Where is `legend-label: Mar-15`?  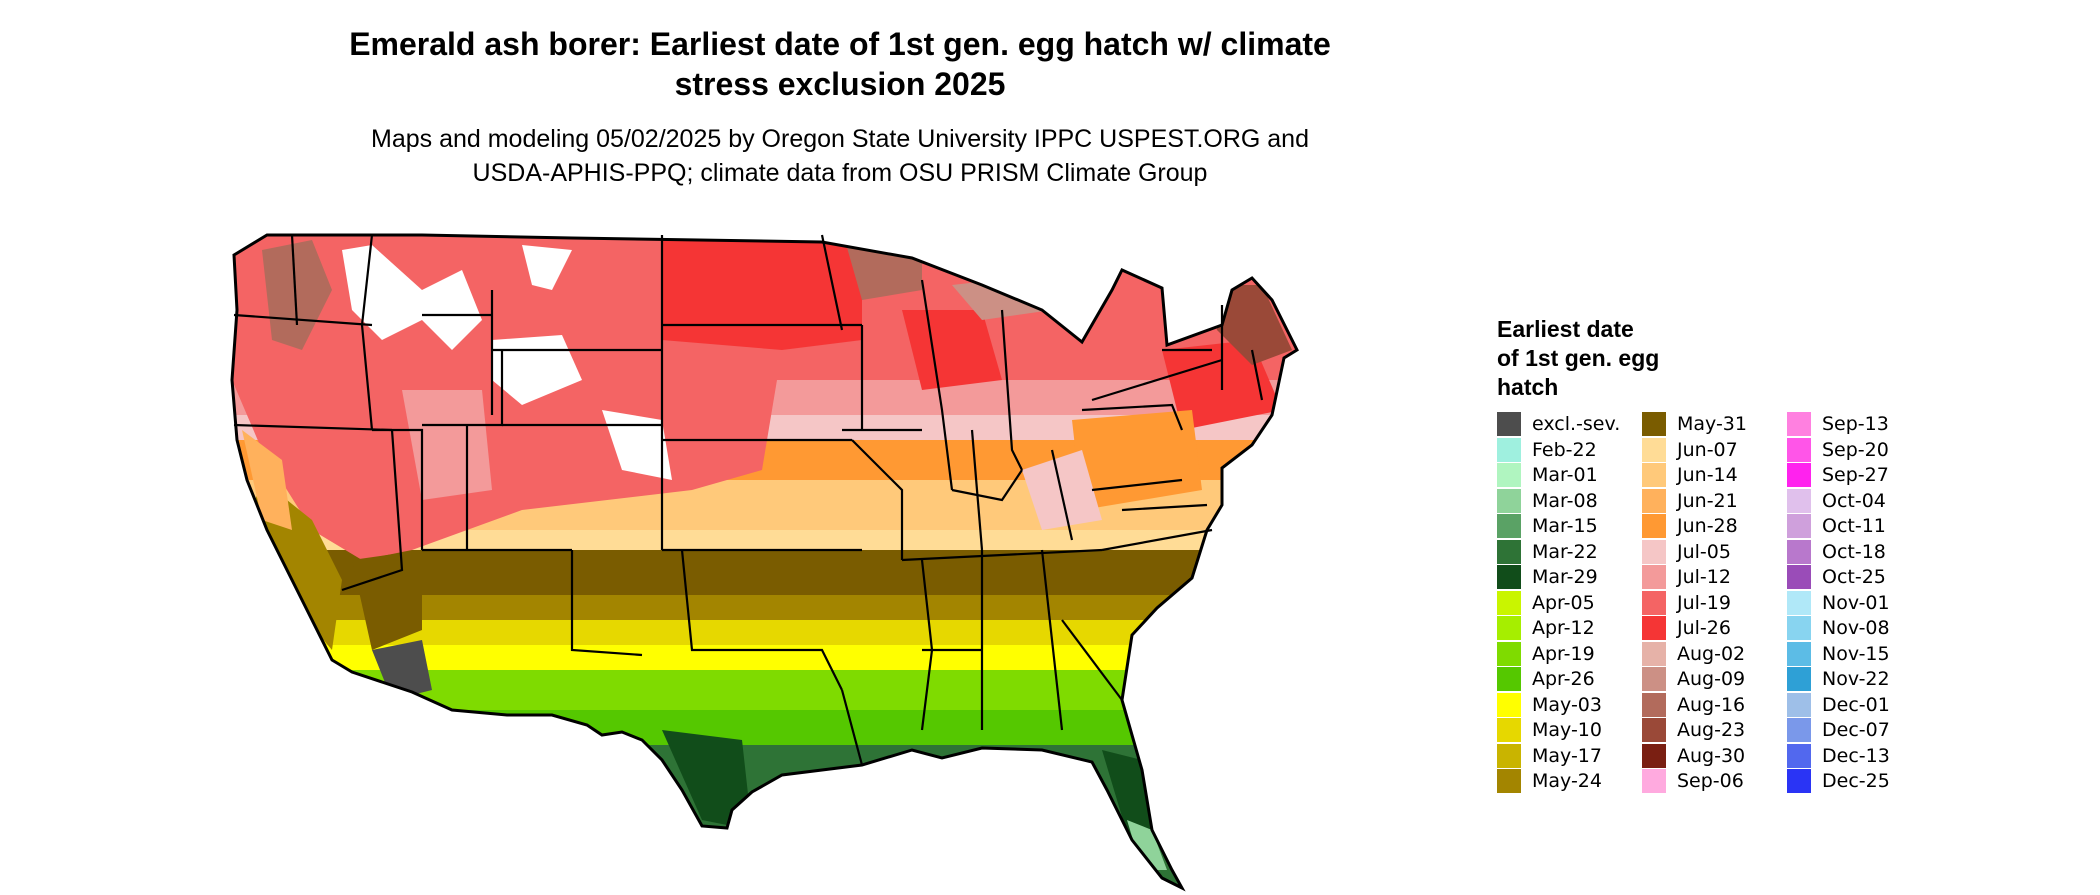 legend-label: Mar-15 is located at coordinates (1565, 526).